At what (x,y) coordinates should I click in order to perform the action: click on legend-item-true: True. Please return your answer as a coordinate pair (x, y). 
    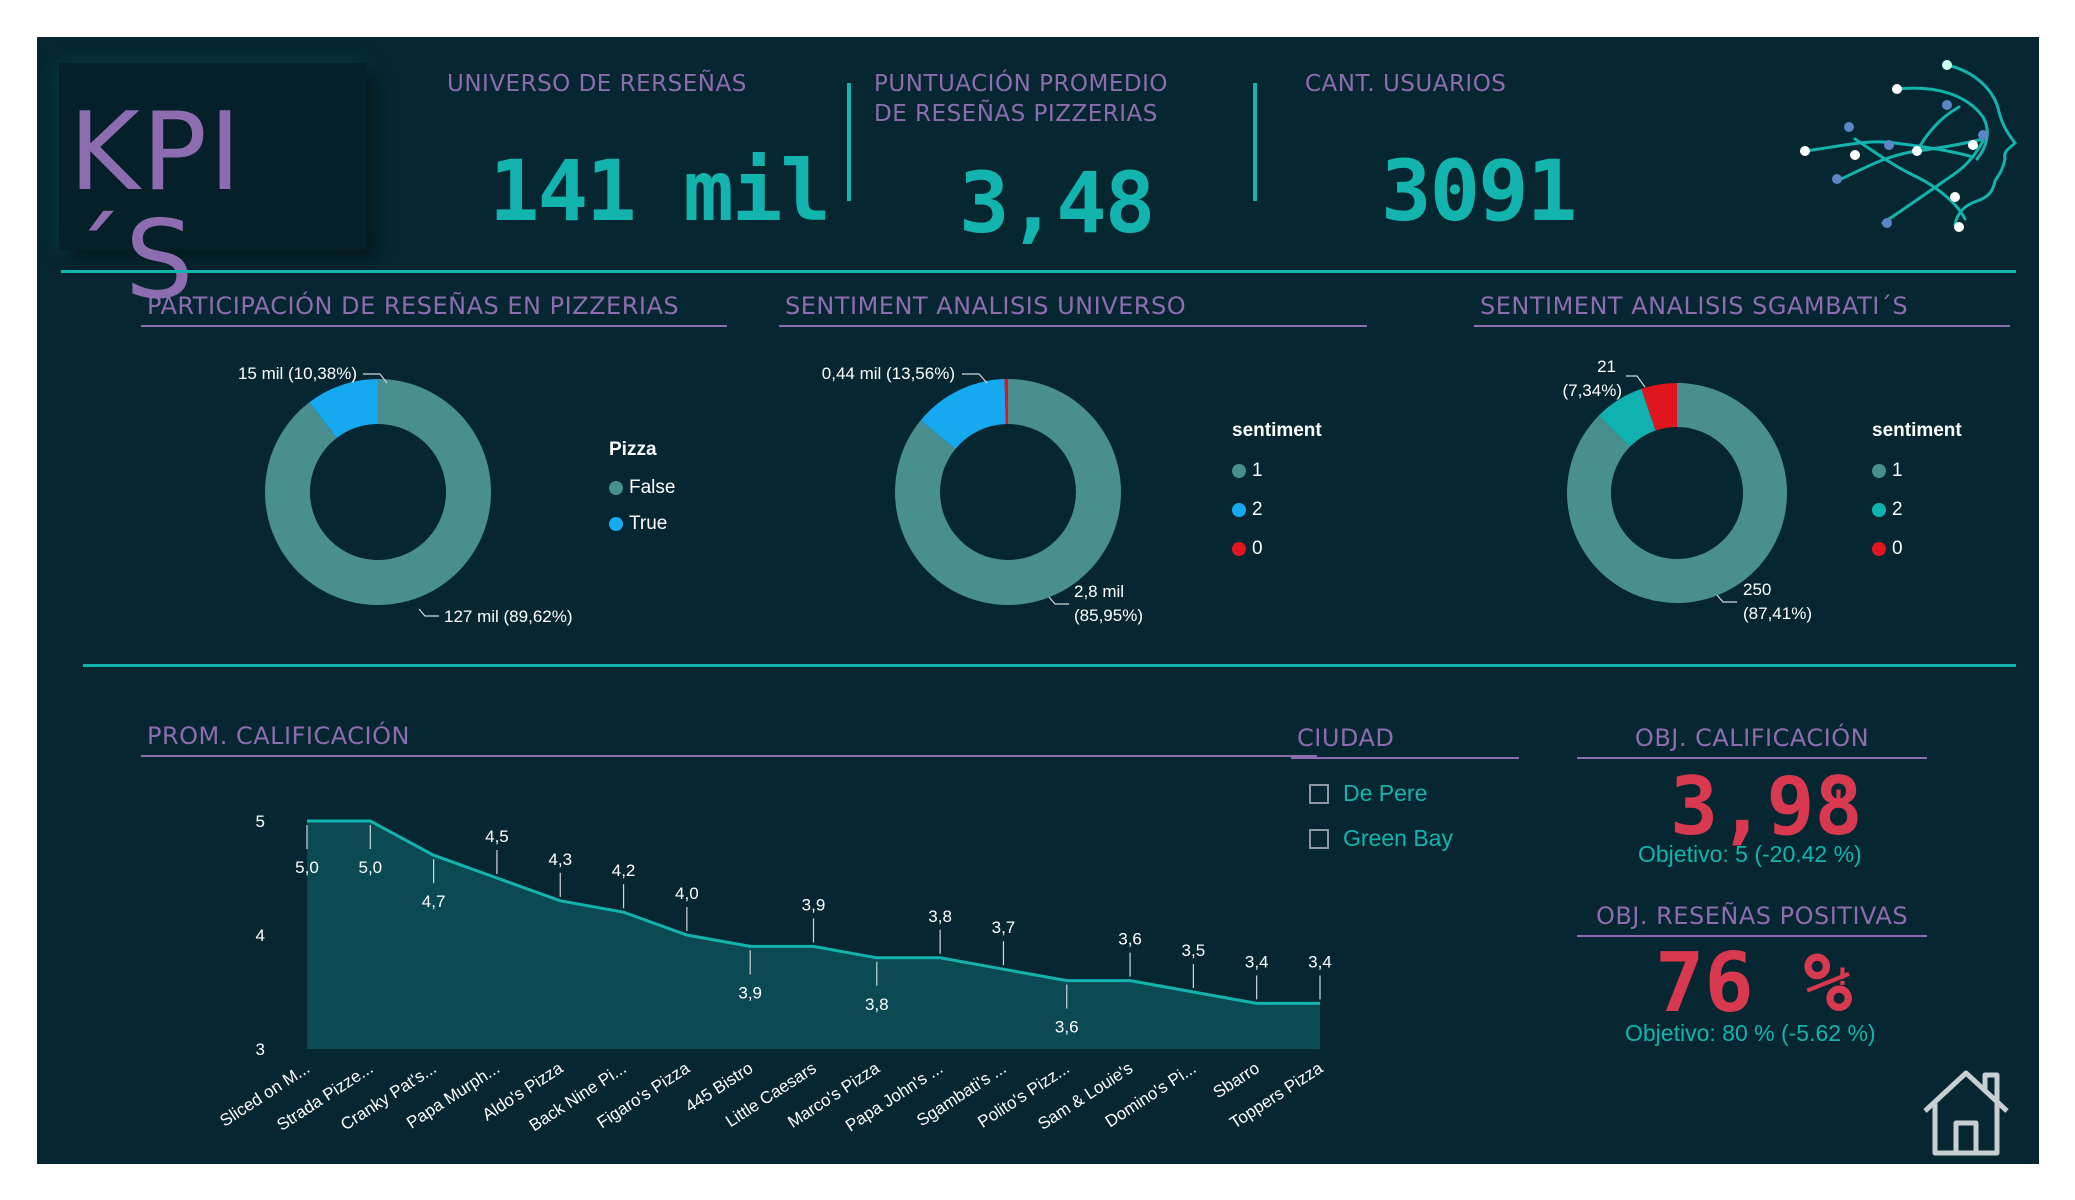
    Looking at the image, I should click on (642, 524).